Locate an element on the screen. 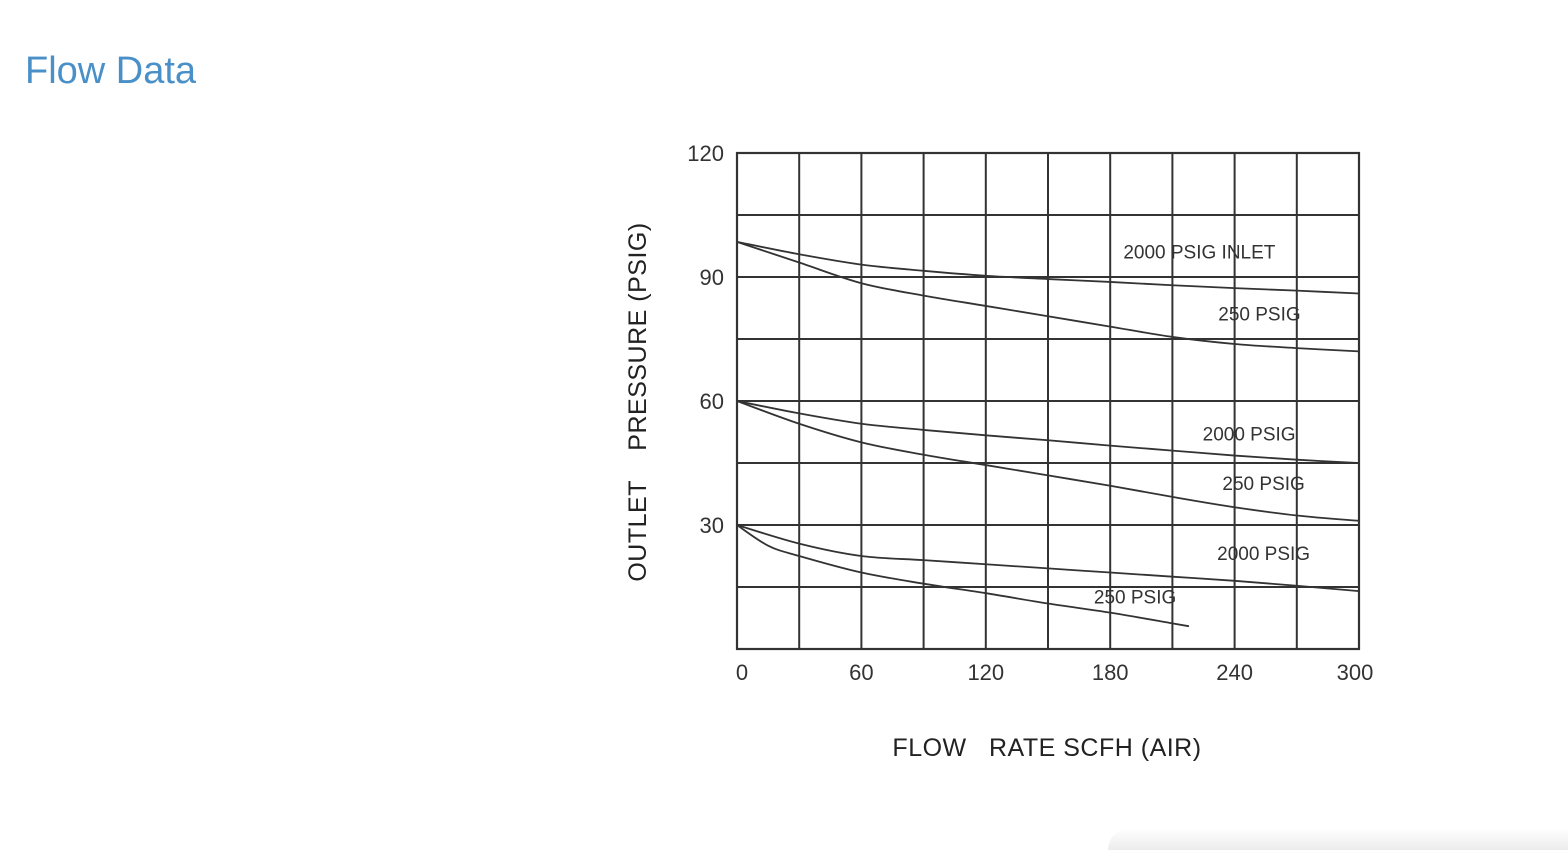 The image size is (1568, 855). x-tick-label: 240 is located at coordinates (1234, 672).